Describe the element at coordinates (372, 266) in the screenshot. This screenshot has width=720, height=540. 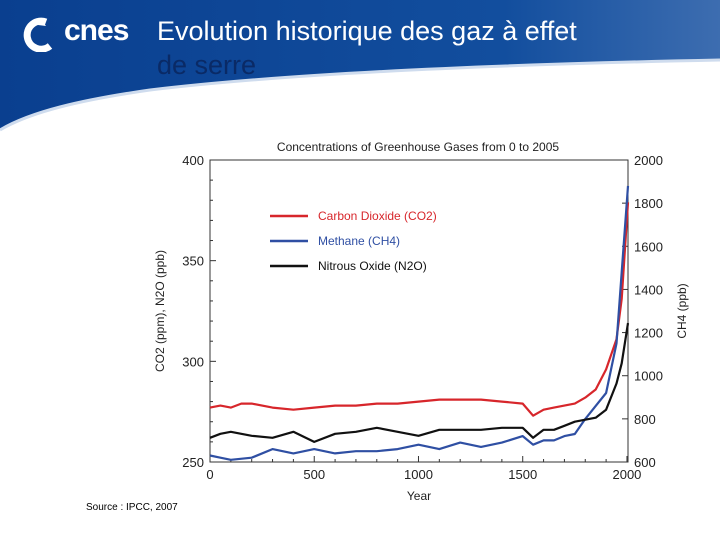
I see `legend-label: Nitrous Oxide (N2O)` at that location.